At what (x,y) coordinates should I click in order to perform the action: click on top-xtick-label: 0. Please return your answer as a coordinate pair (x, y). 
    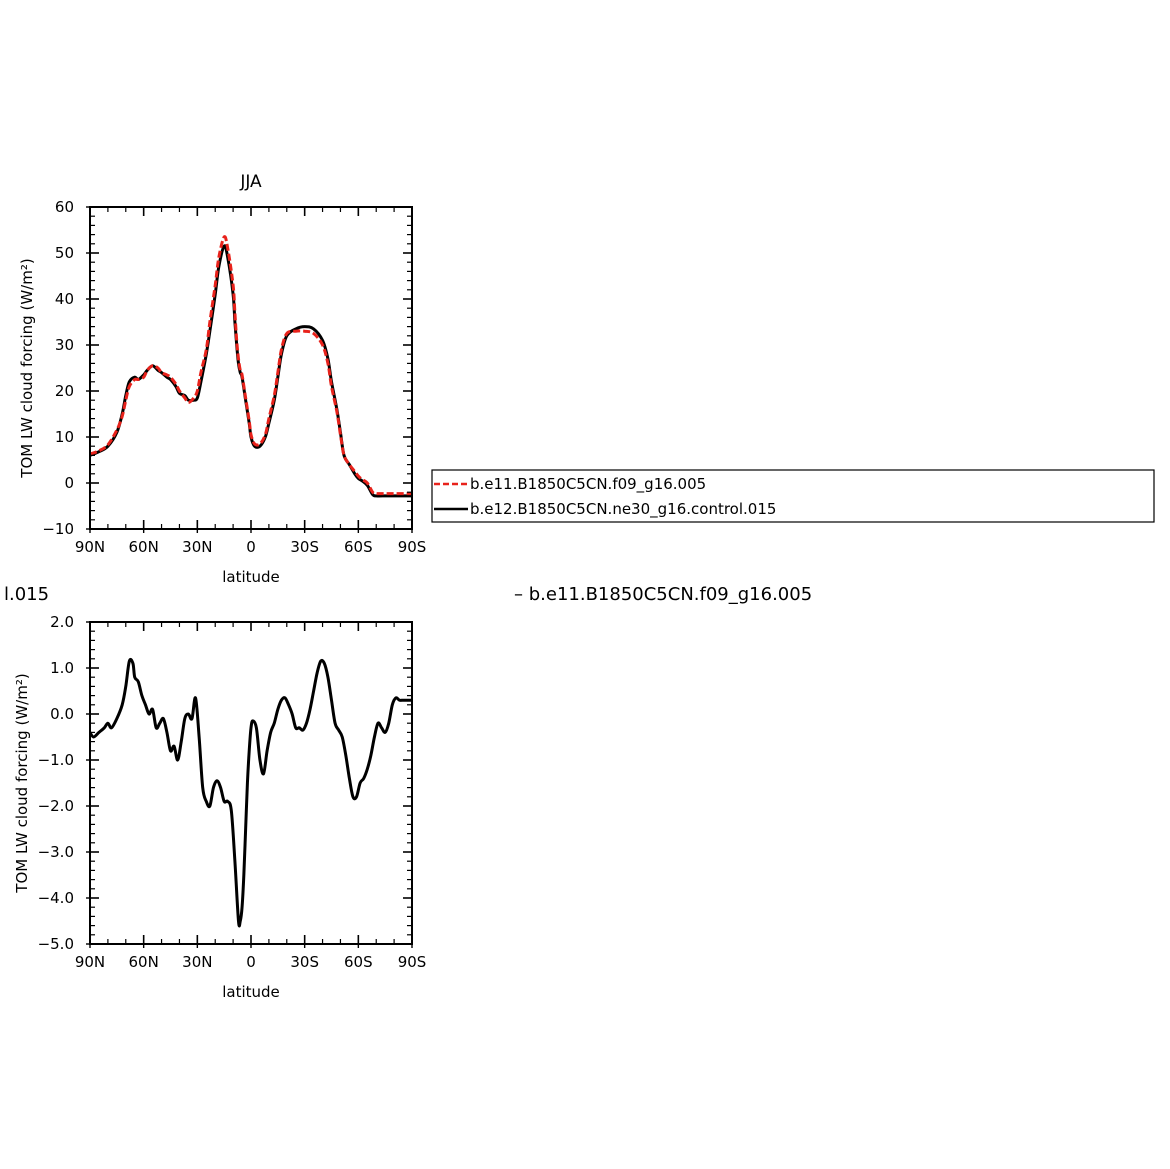
    Looking at the image, I should click on (251, 547).